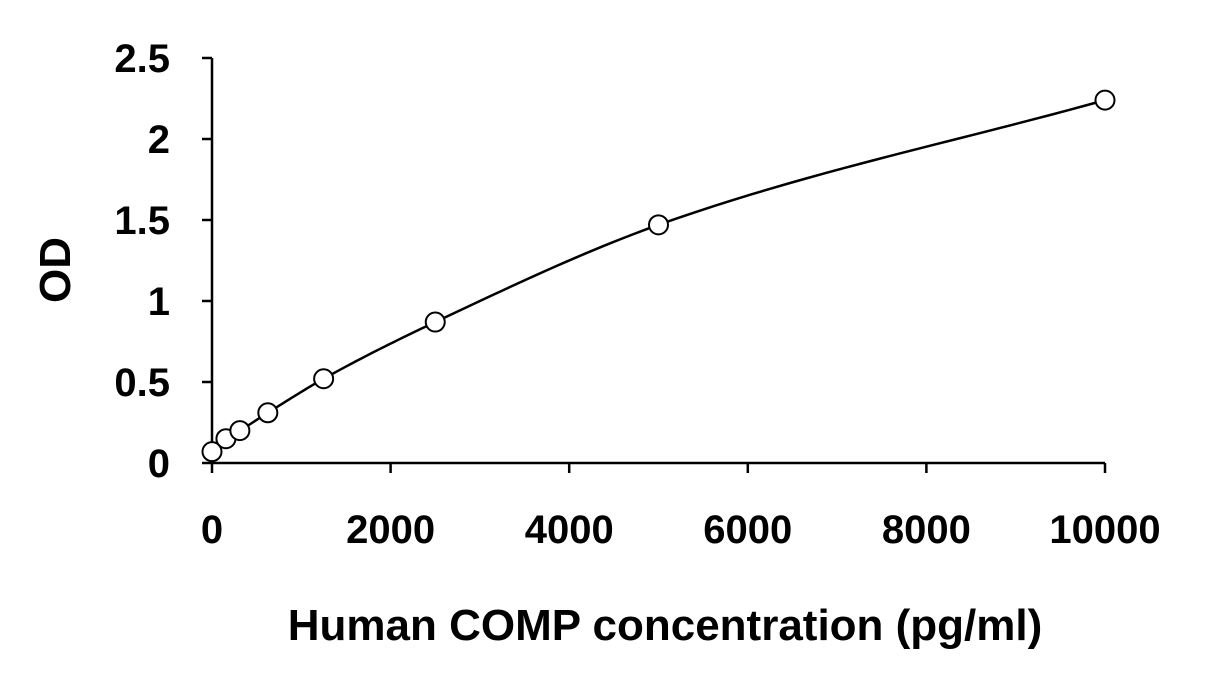 This screenshot has height=682, width=1210. I want to click on x-axis-title: Human COMP concentration (pg/ml), so click(665, 625).